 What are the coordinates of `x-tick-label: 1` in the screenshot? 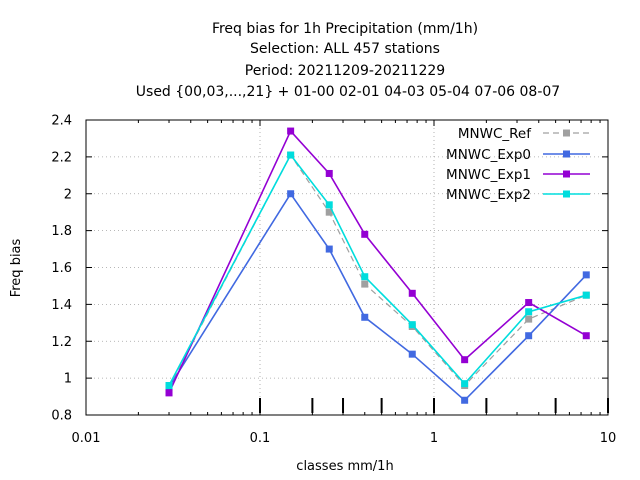 It's located at (434, 438).